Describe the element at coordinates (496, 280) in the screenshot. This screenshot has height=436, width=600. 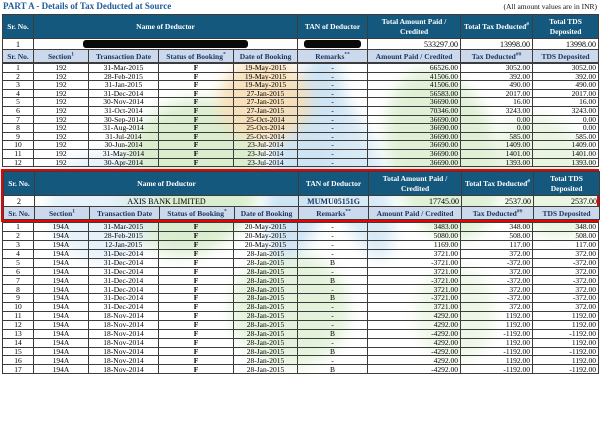
I see `cell-tax-deducted: -372.00` at that location.